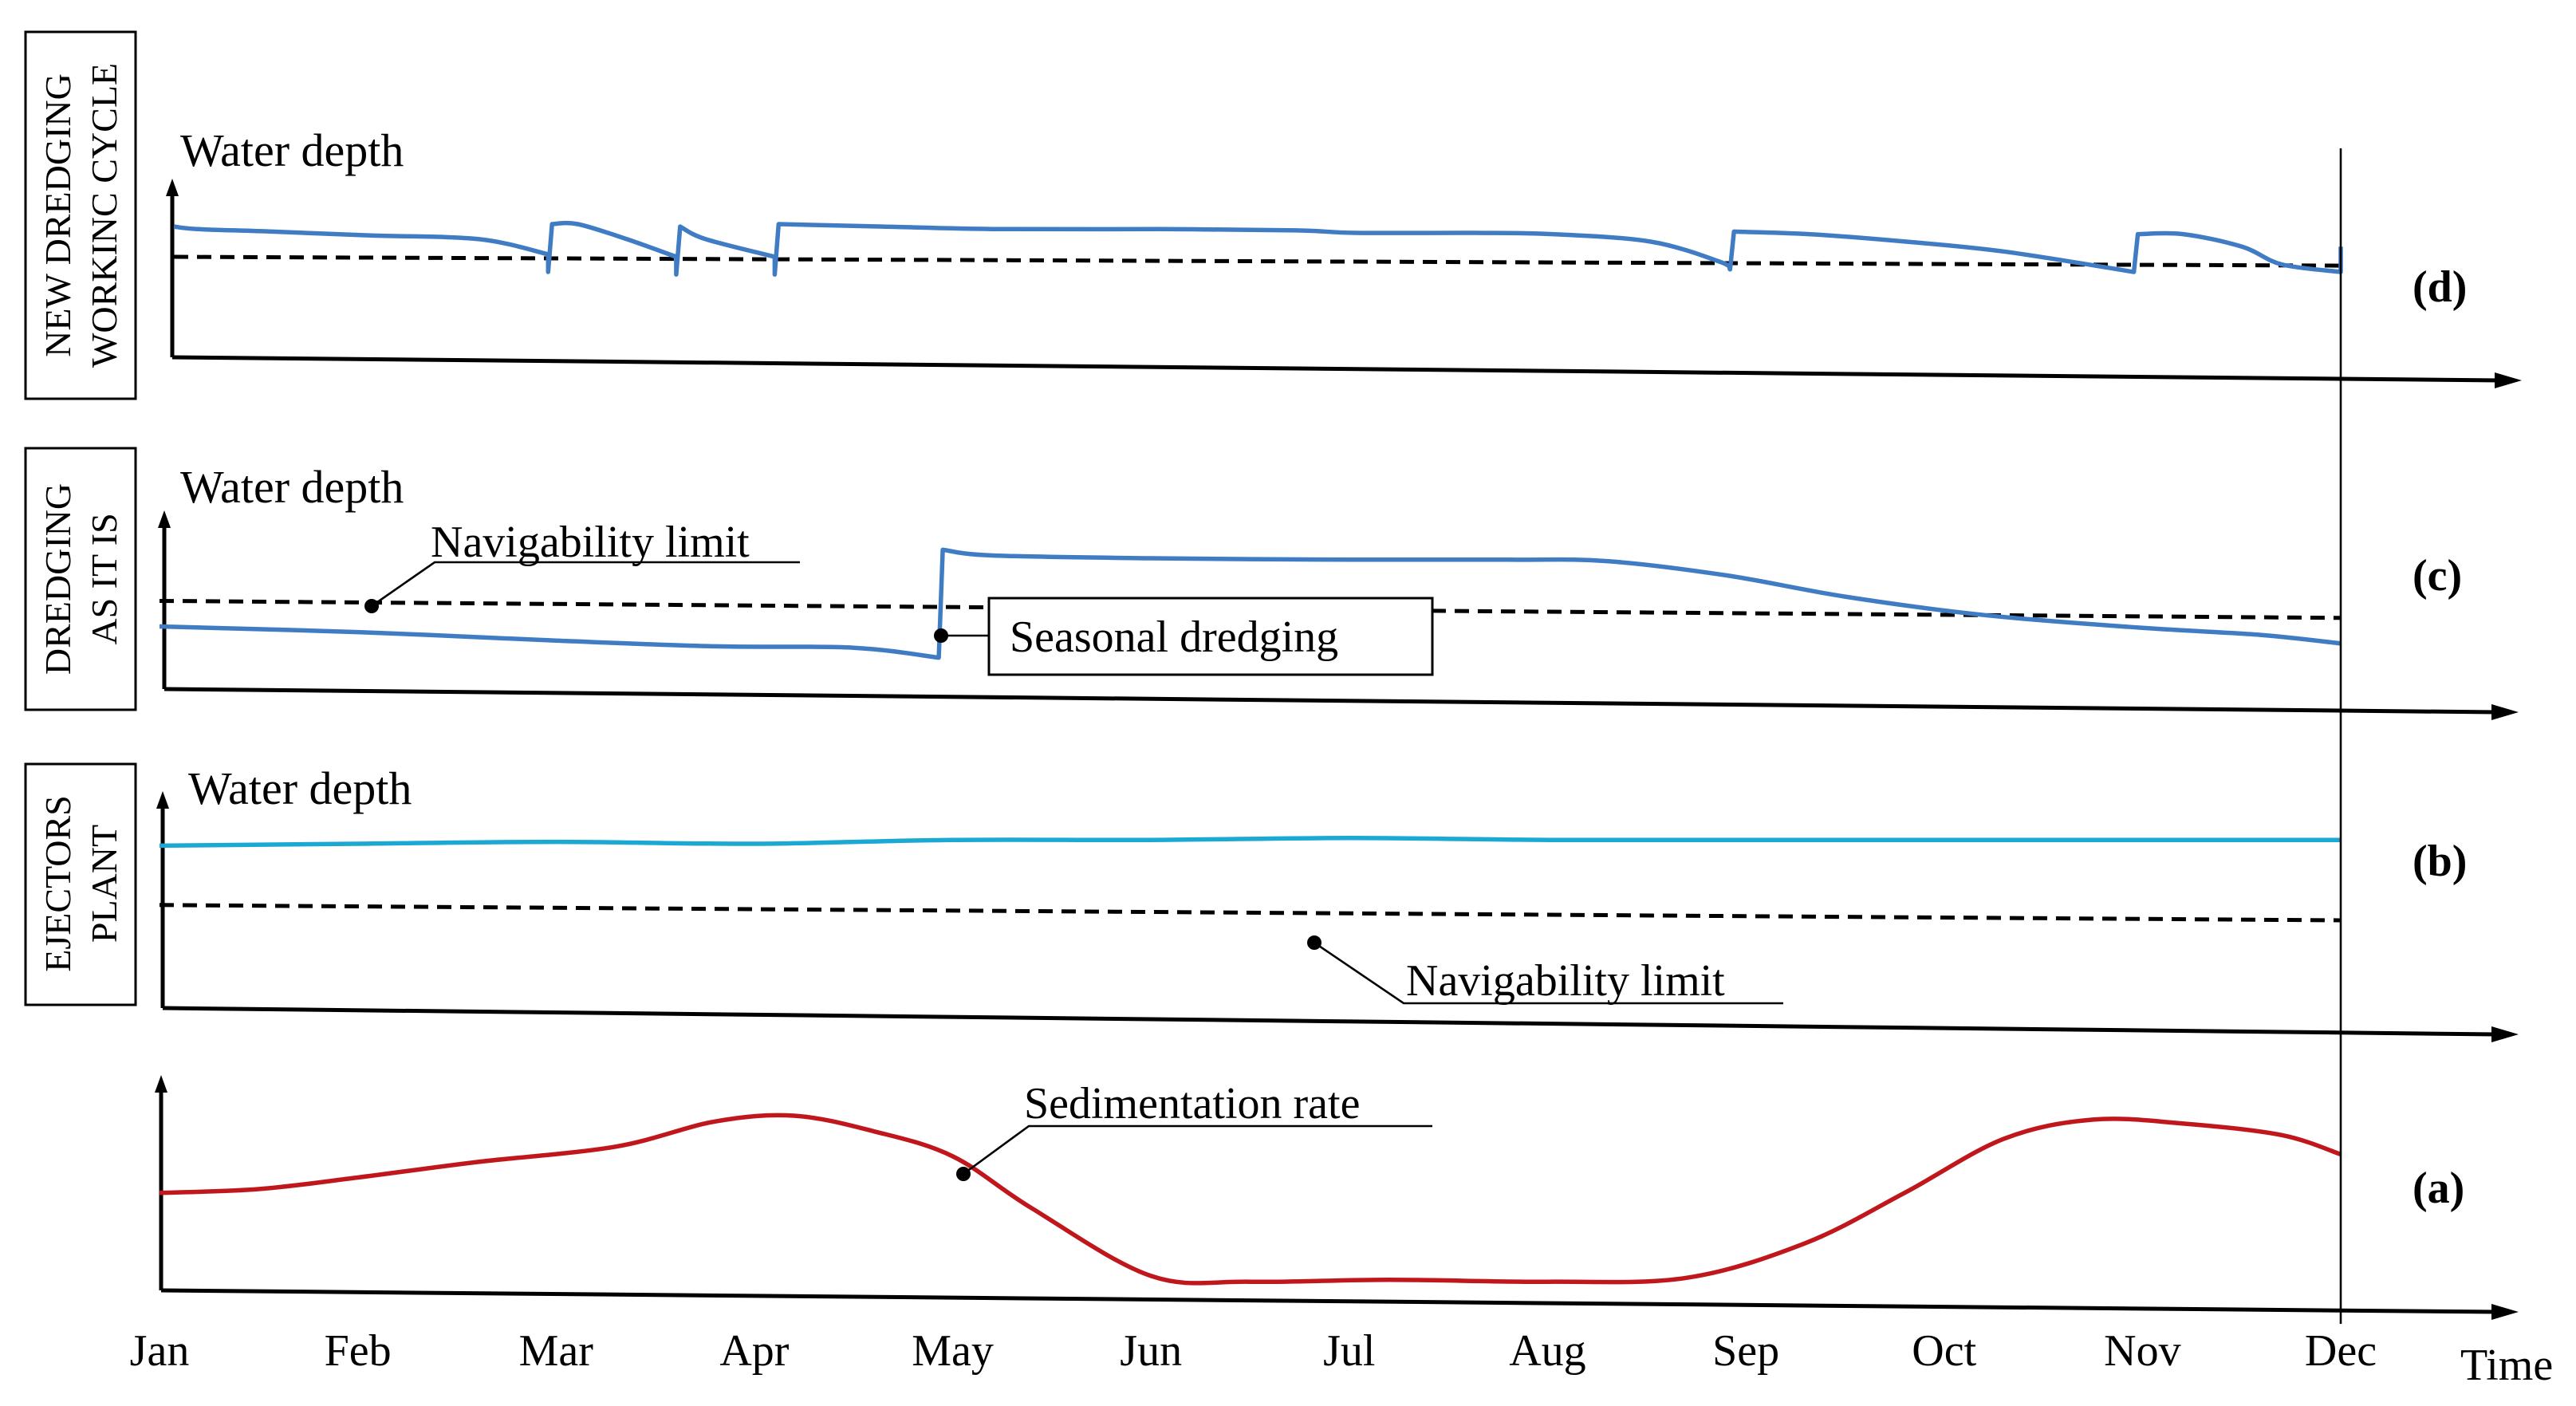 This screenshot has height=1406, width=2576. I want to click on panel-c-navigability-leader, so click(585, 584).